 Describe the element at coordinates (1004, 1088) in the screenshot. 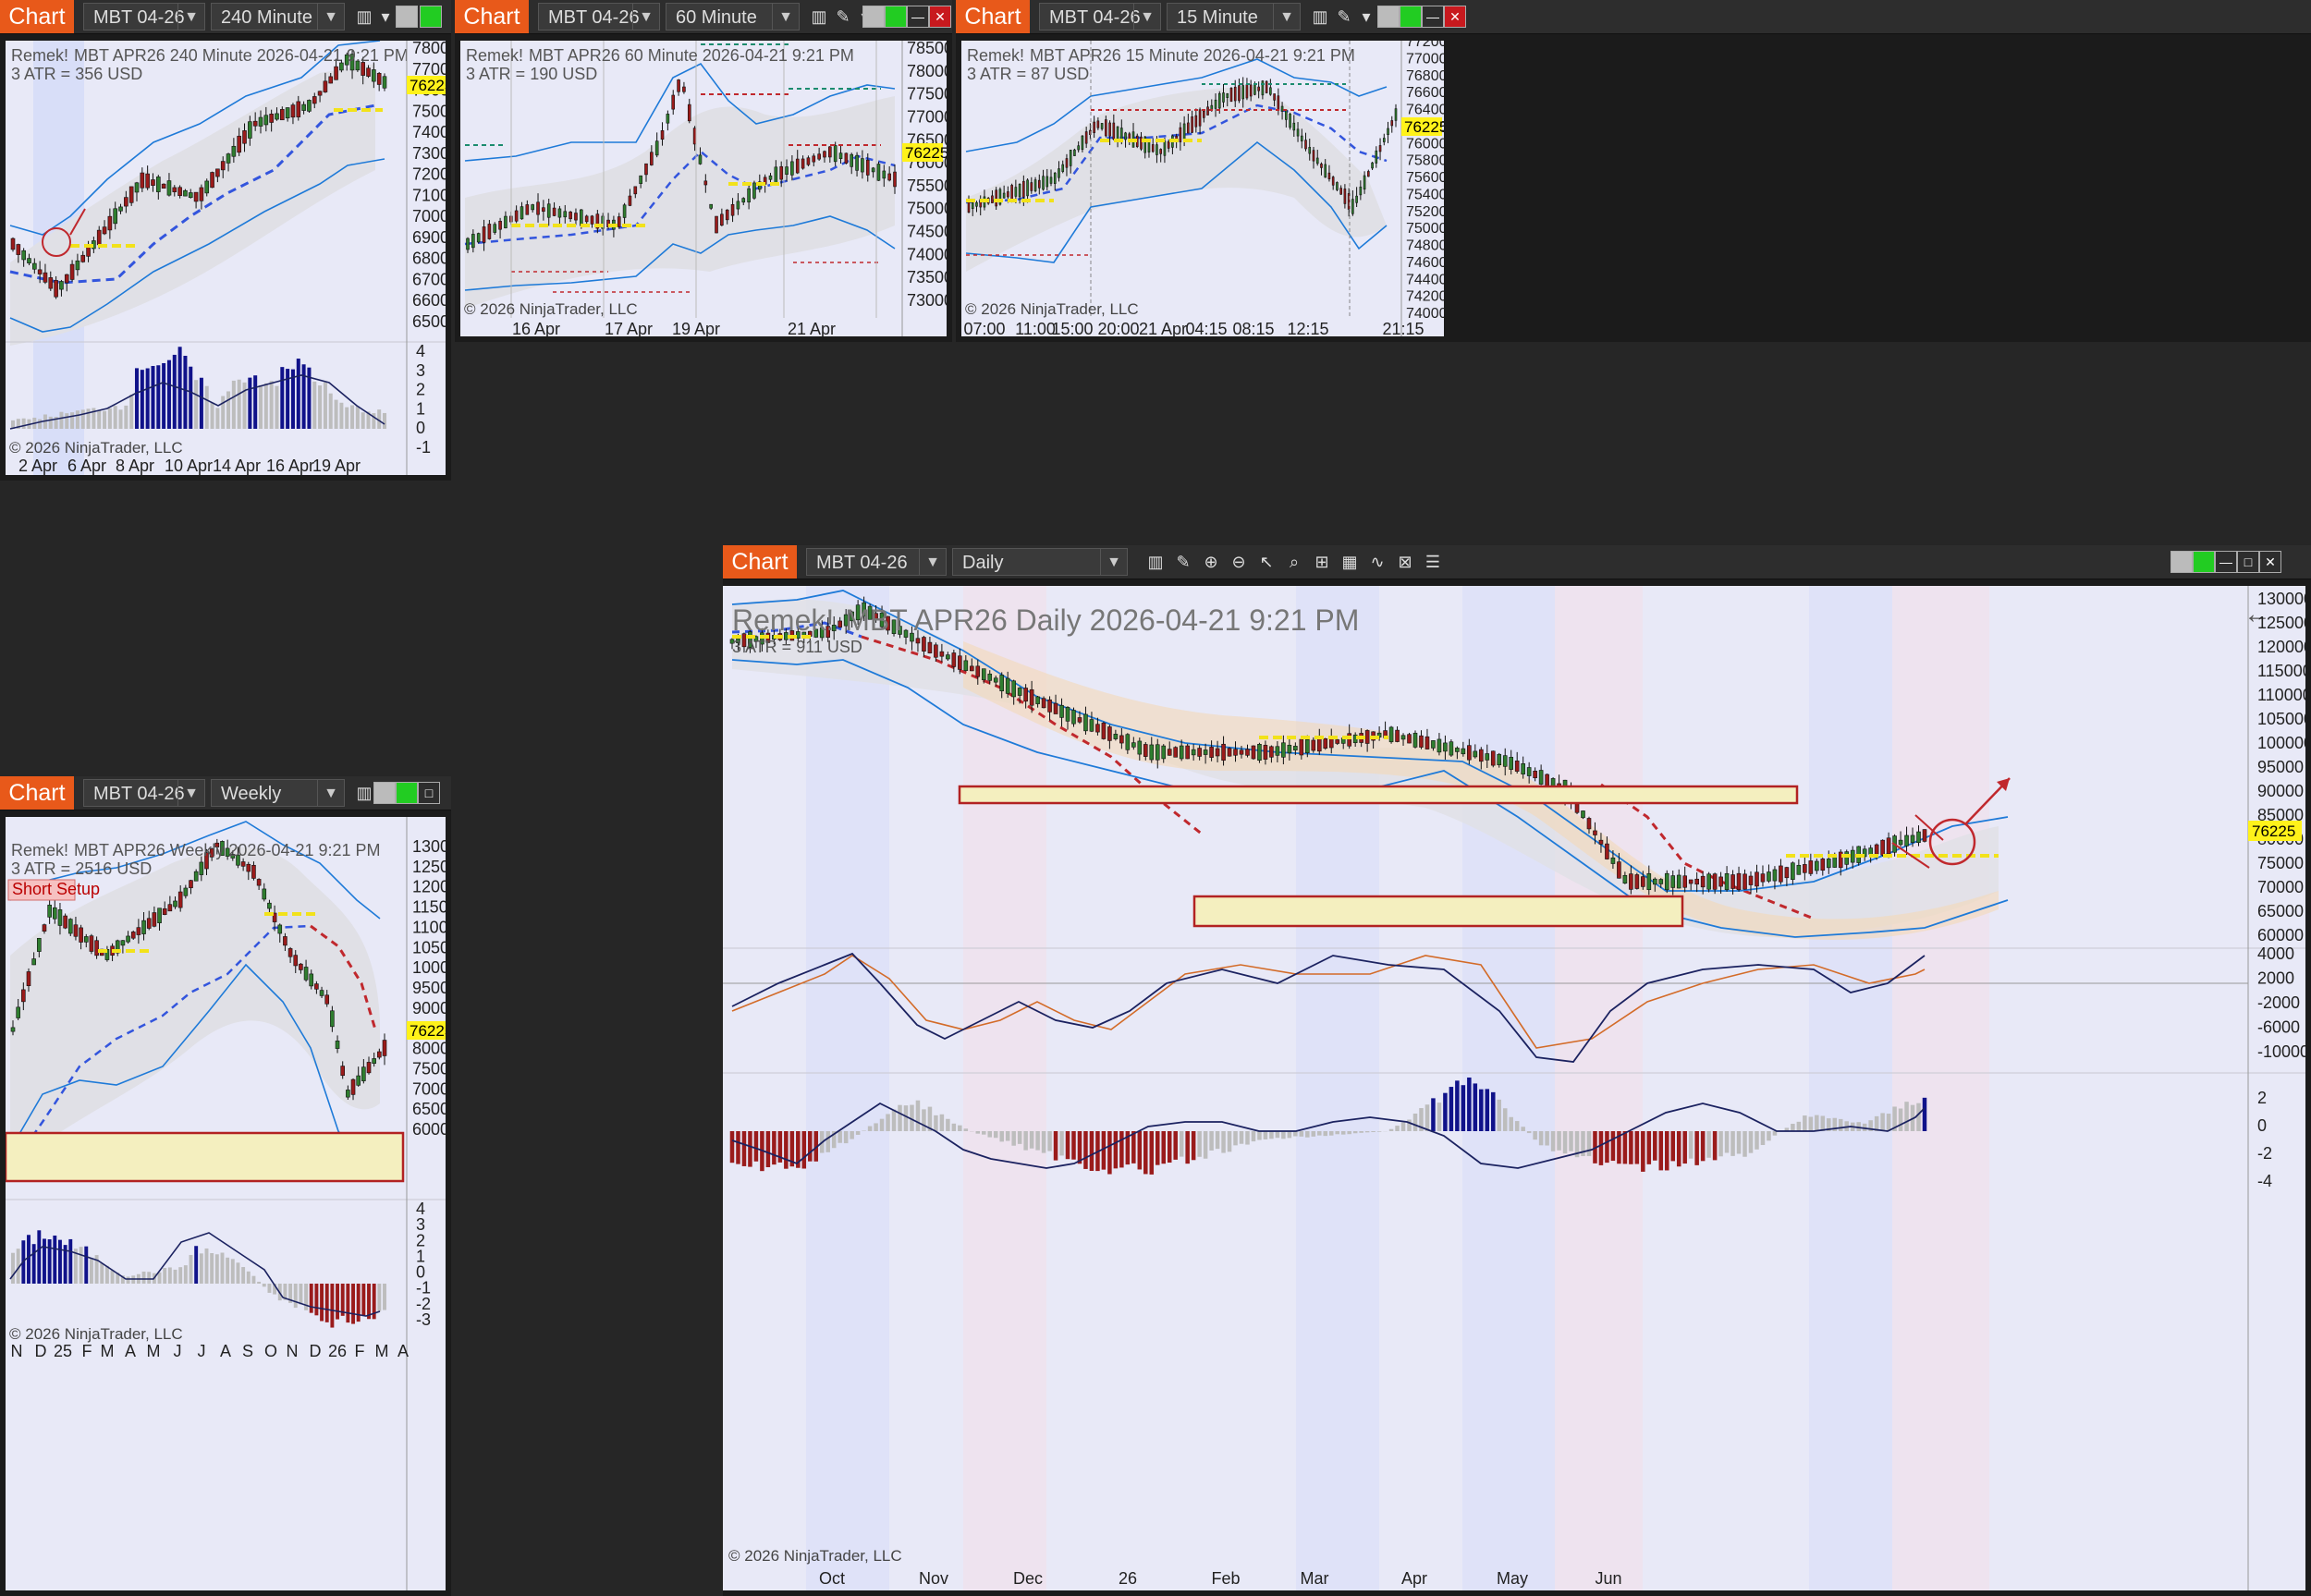

I see `seasonal-shade` at that location.